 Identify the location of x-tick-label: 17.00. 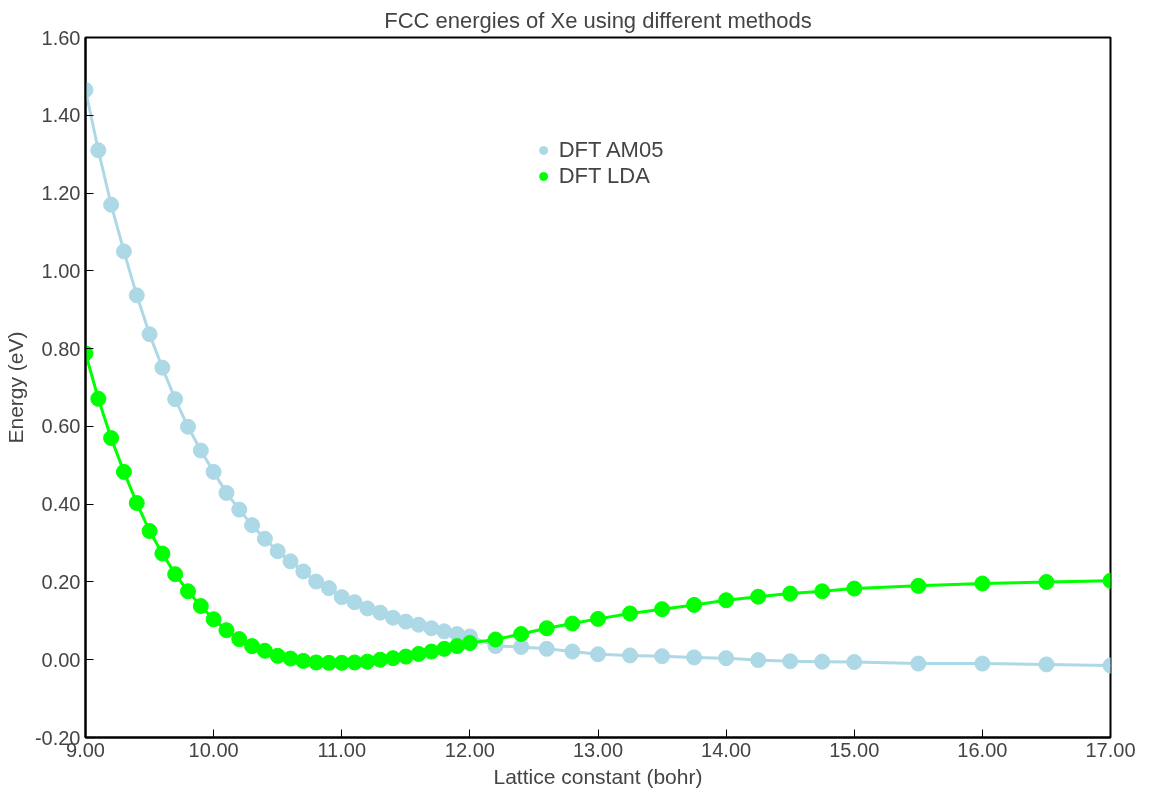
(1110, 749).